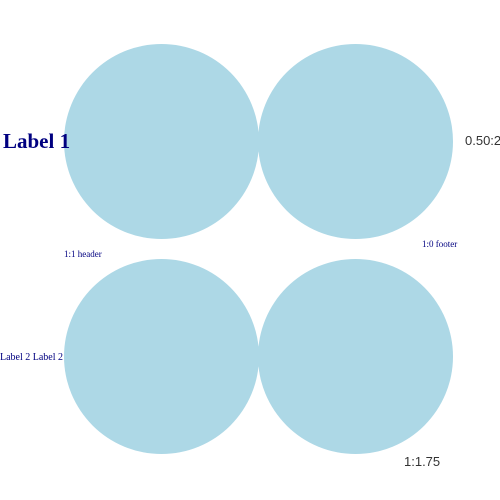 This screenshot has width=500, height=500. Describe the element at coordinates (440, 244) in the screenshot. I see `footer-note: 1:0 footer` at that location.